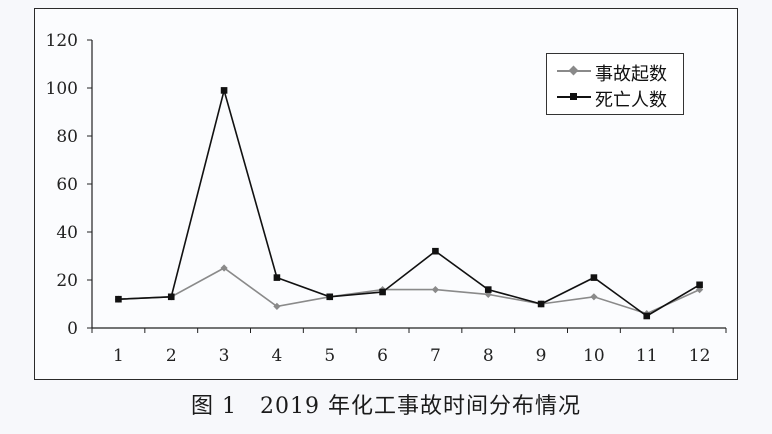  I want to click on series-line-accidents, so click(409, 291).